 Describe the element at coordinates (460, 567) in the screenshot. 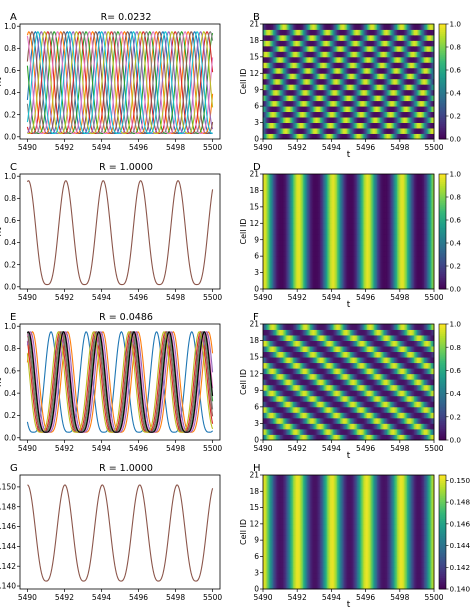

I see `colorbar-tick-label: 0.142` at that location.